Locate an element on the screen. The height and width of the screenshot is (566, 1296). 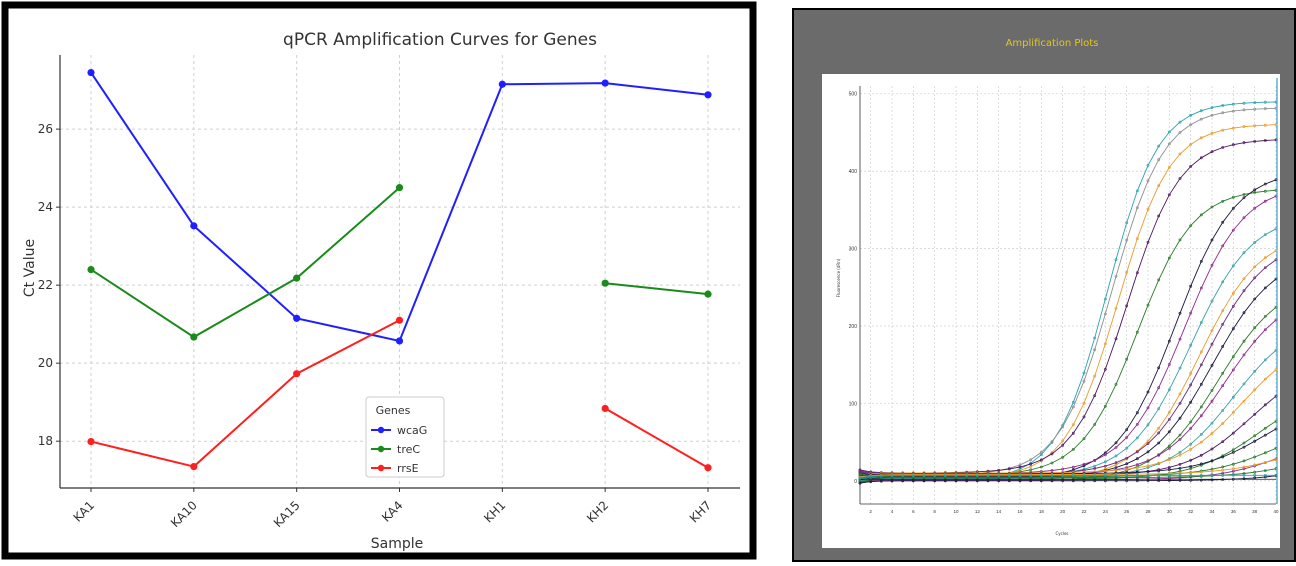
plot-x-tick-label: 32 is located at coordinates (1191, 511).